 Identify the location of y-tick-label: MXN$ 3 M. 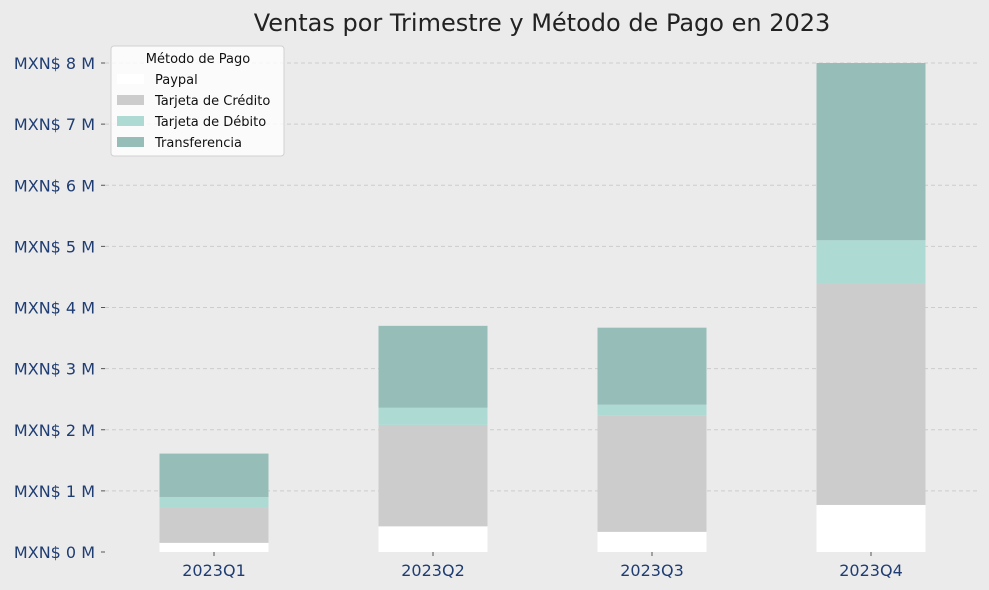
(54, 369).